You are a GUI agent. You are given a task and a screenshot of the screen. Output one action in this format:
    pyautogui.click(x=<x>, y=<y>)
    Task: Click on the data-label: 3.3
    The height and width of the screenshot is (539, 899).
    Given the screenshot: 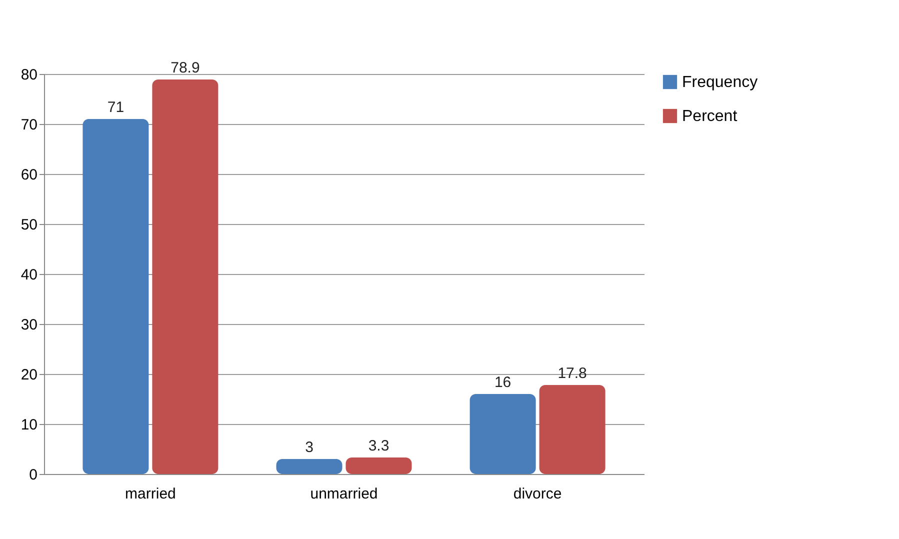 What is the action you would take?
    pyautogui.click(x=379, y=446)
    